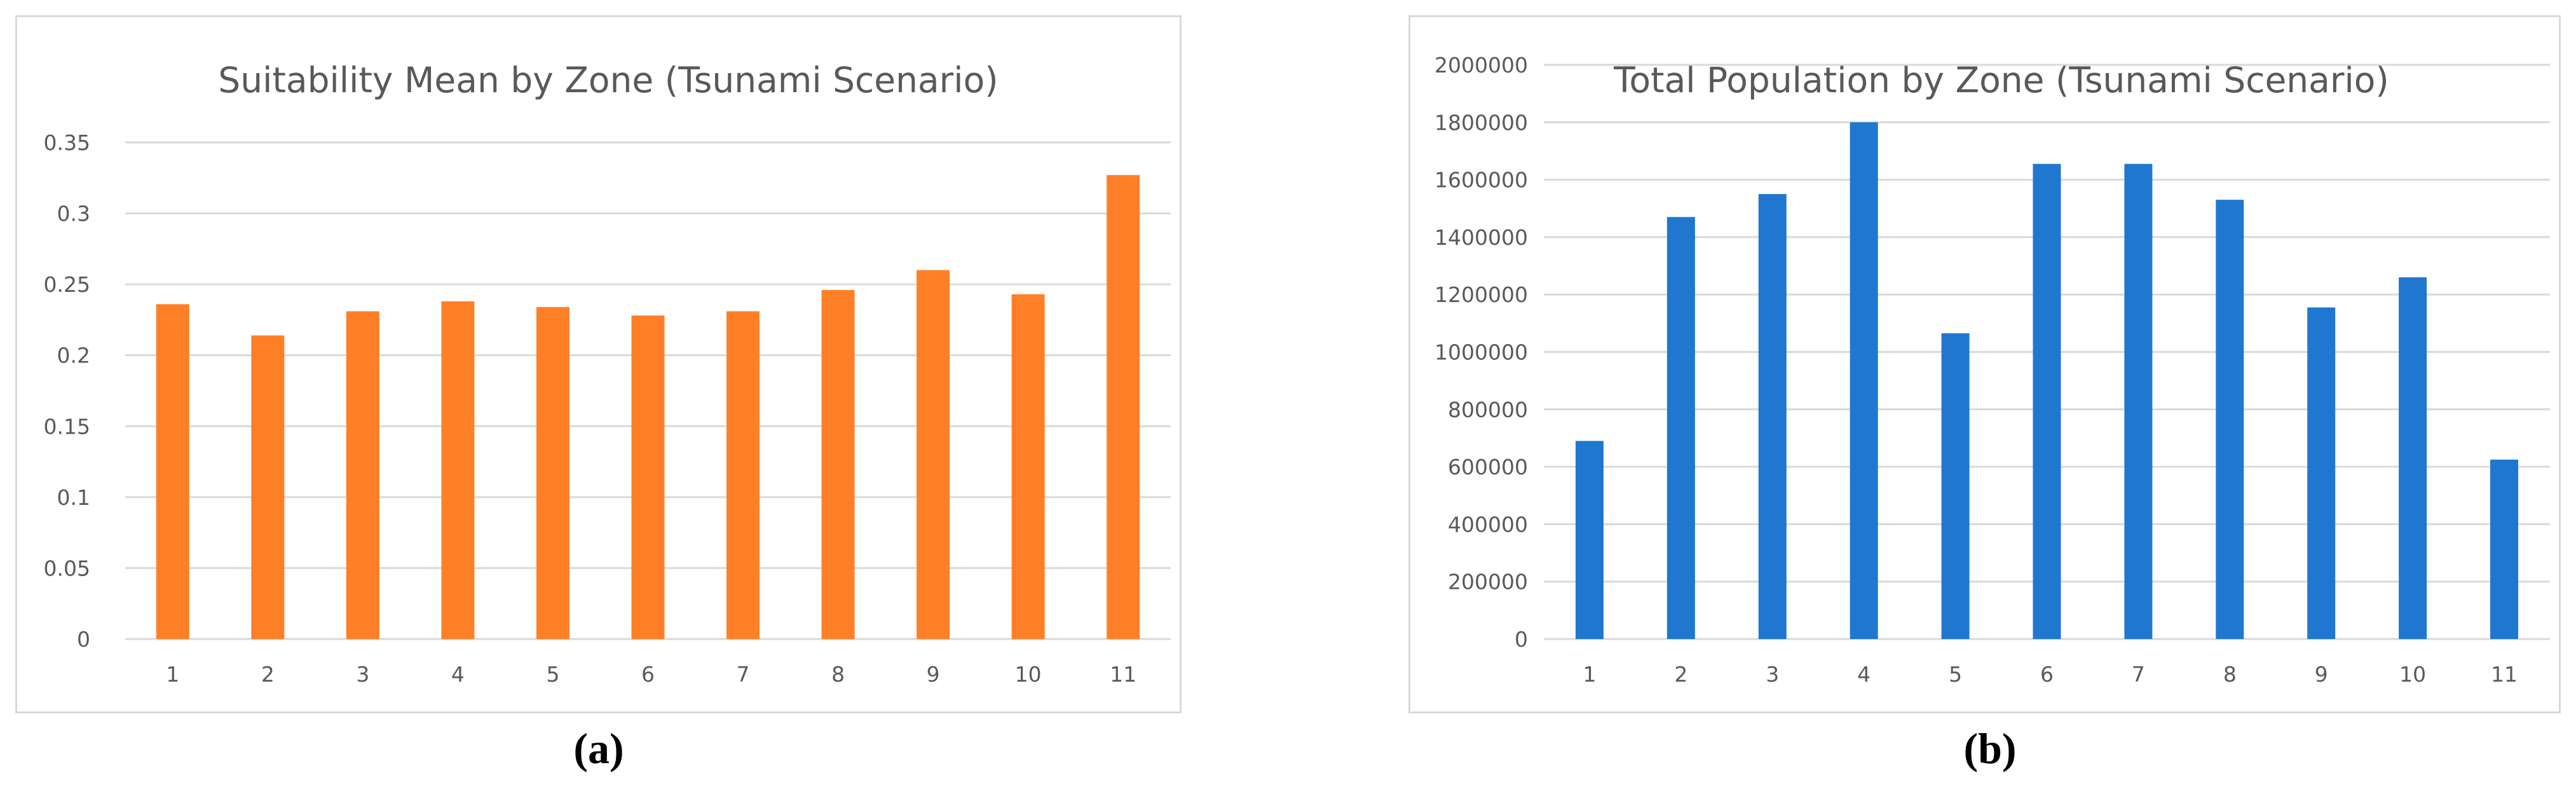  I want to click on y-tick-label: 1800000, so click(1481, 122).